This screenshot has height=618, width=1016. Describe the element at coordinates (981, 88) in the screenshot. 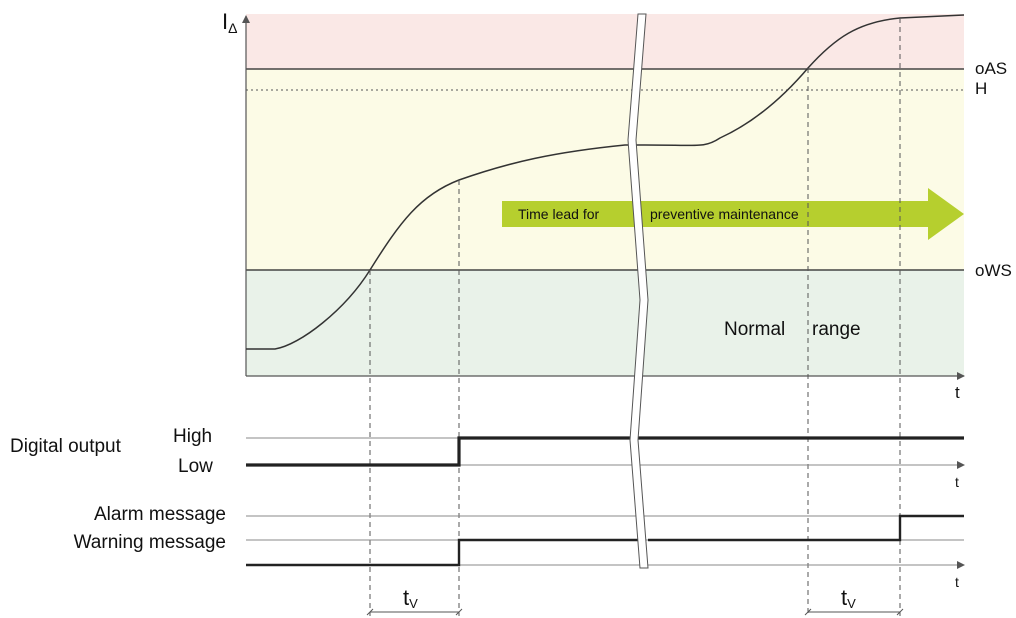

I see `h-label: H` at that location.